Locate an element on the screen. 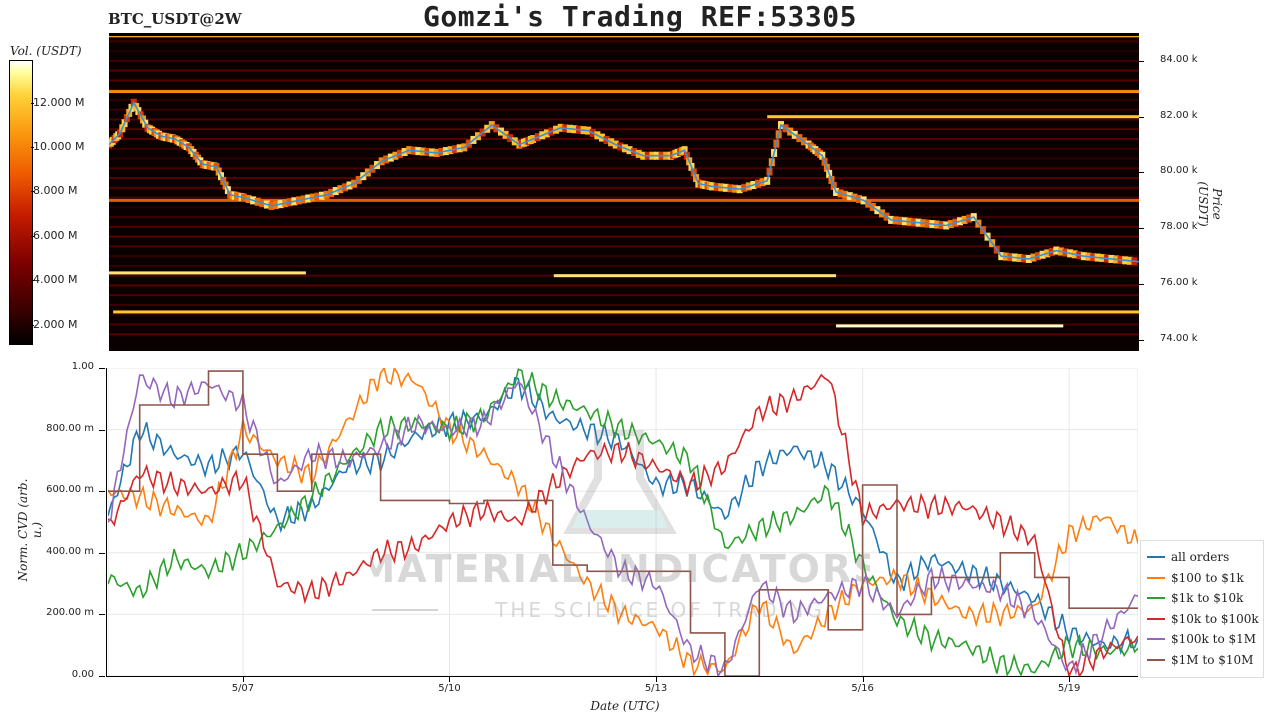 The image size is (1280, 720). date-tick-label: 5/19 is located at coordinates (1069, 688).